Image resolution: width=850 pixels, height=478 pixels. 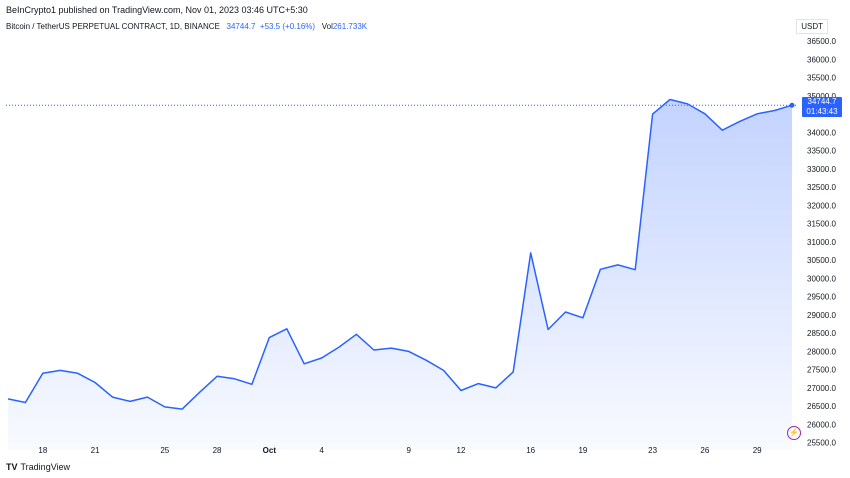 What do you see at coordinates (821, 260) in the screenshot?
I see `y-tick-label: 30500.0` at bounding box center [821, 260].